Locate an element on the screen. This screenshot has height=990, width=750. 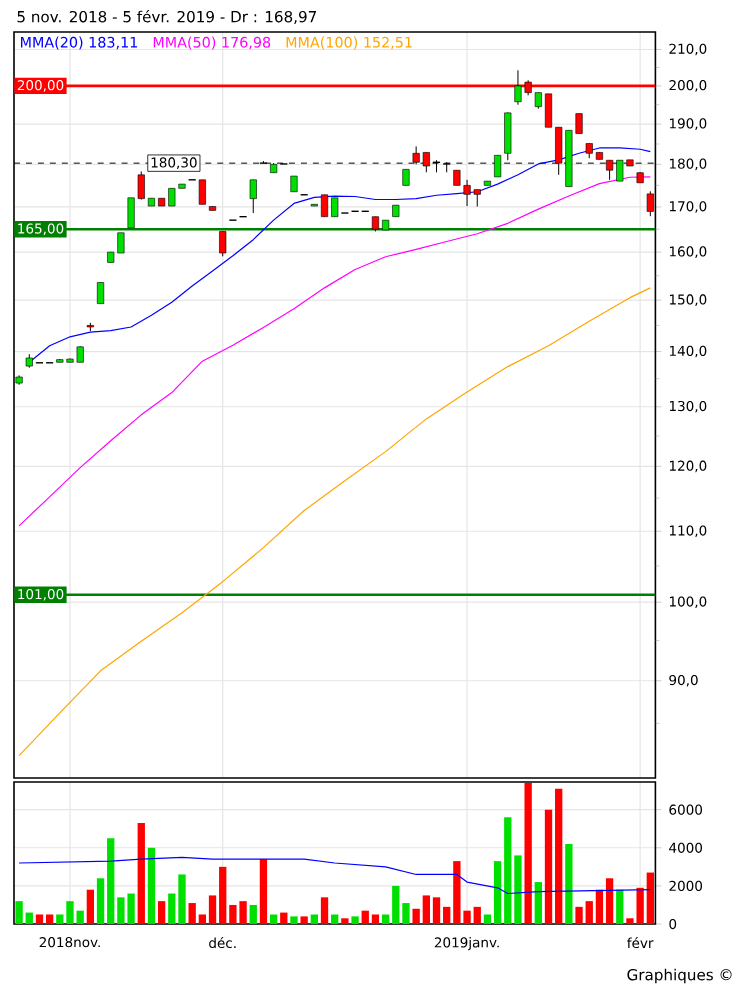
line-series is located at coordinates (334, 875).